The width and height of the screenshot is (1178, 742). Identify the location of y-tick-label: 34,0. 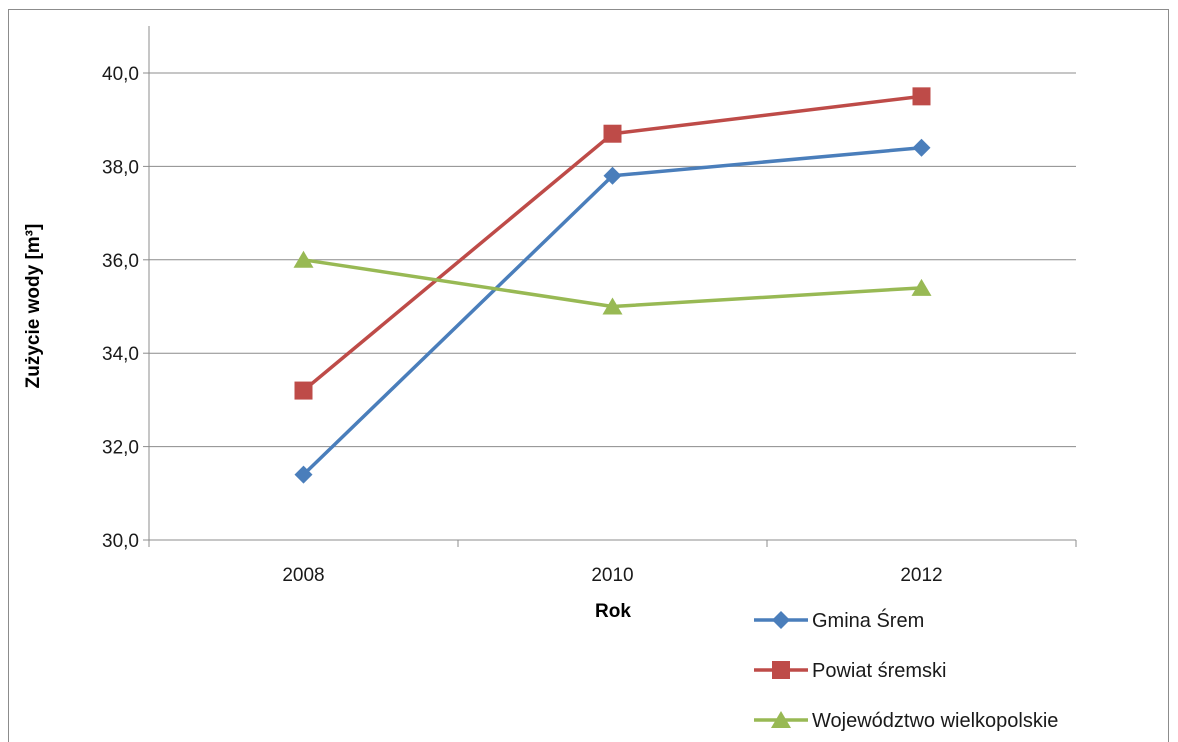
(120, 354).